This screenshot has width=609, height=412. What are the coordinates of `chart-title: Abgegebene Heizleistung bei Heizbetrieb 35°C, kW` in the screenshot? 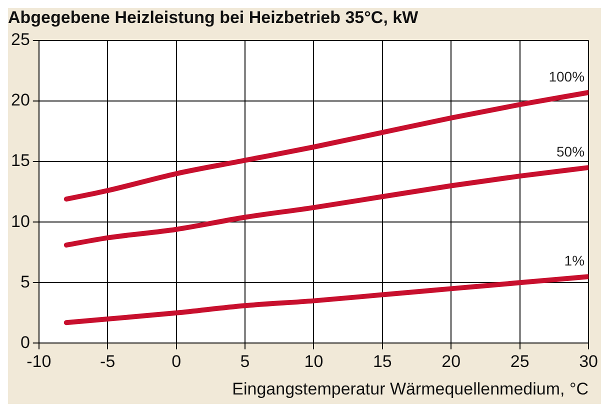 It's located at (214, 17).